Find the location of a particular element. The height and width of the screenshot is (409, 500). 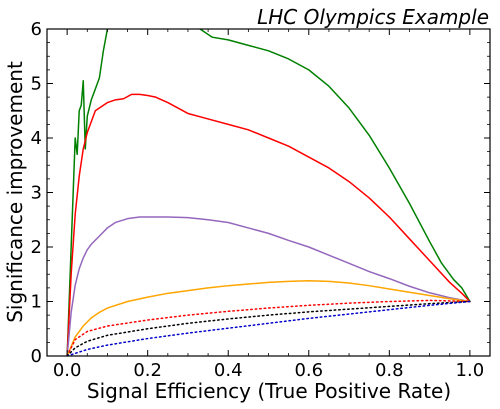

chart-title: LHC Olympics Example is located at coordinates (373, 17).